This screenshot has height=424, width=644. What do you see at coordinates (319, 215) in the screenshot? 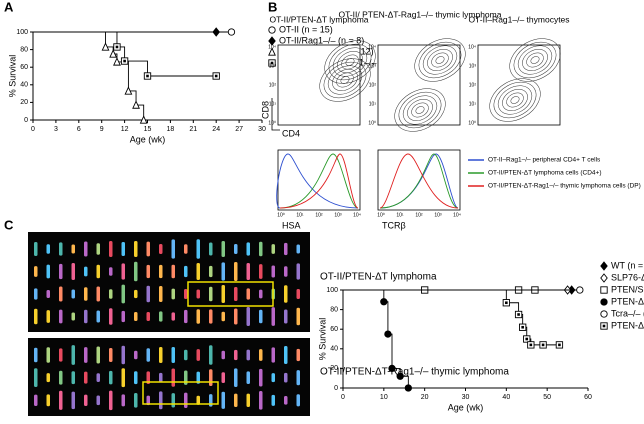
I see `x-tick-label: 10²` at bounding box center [319, 215].